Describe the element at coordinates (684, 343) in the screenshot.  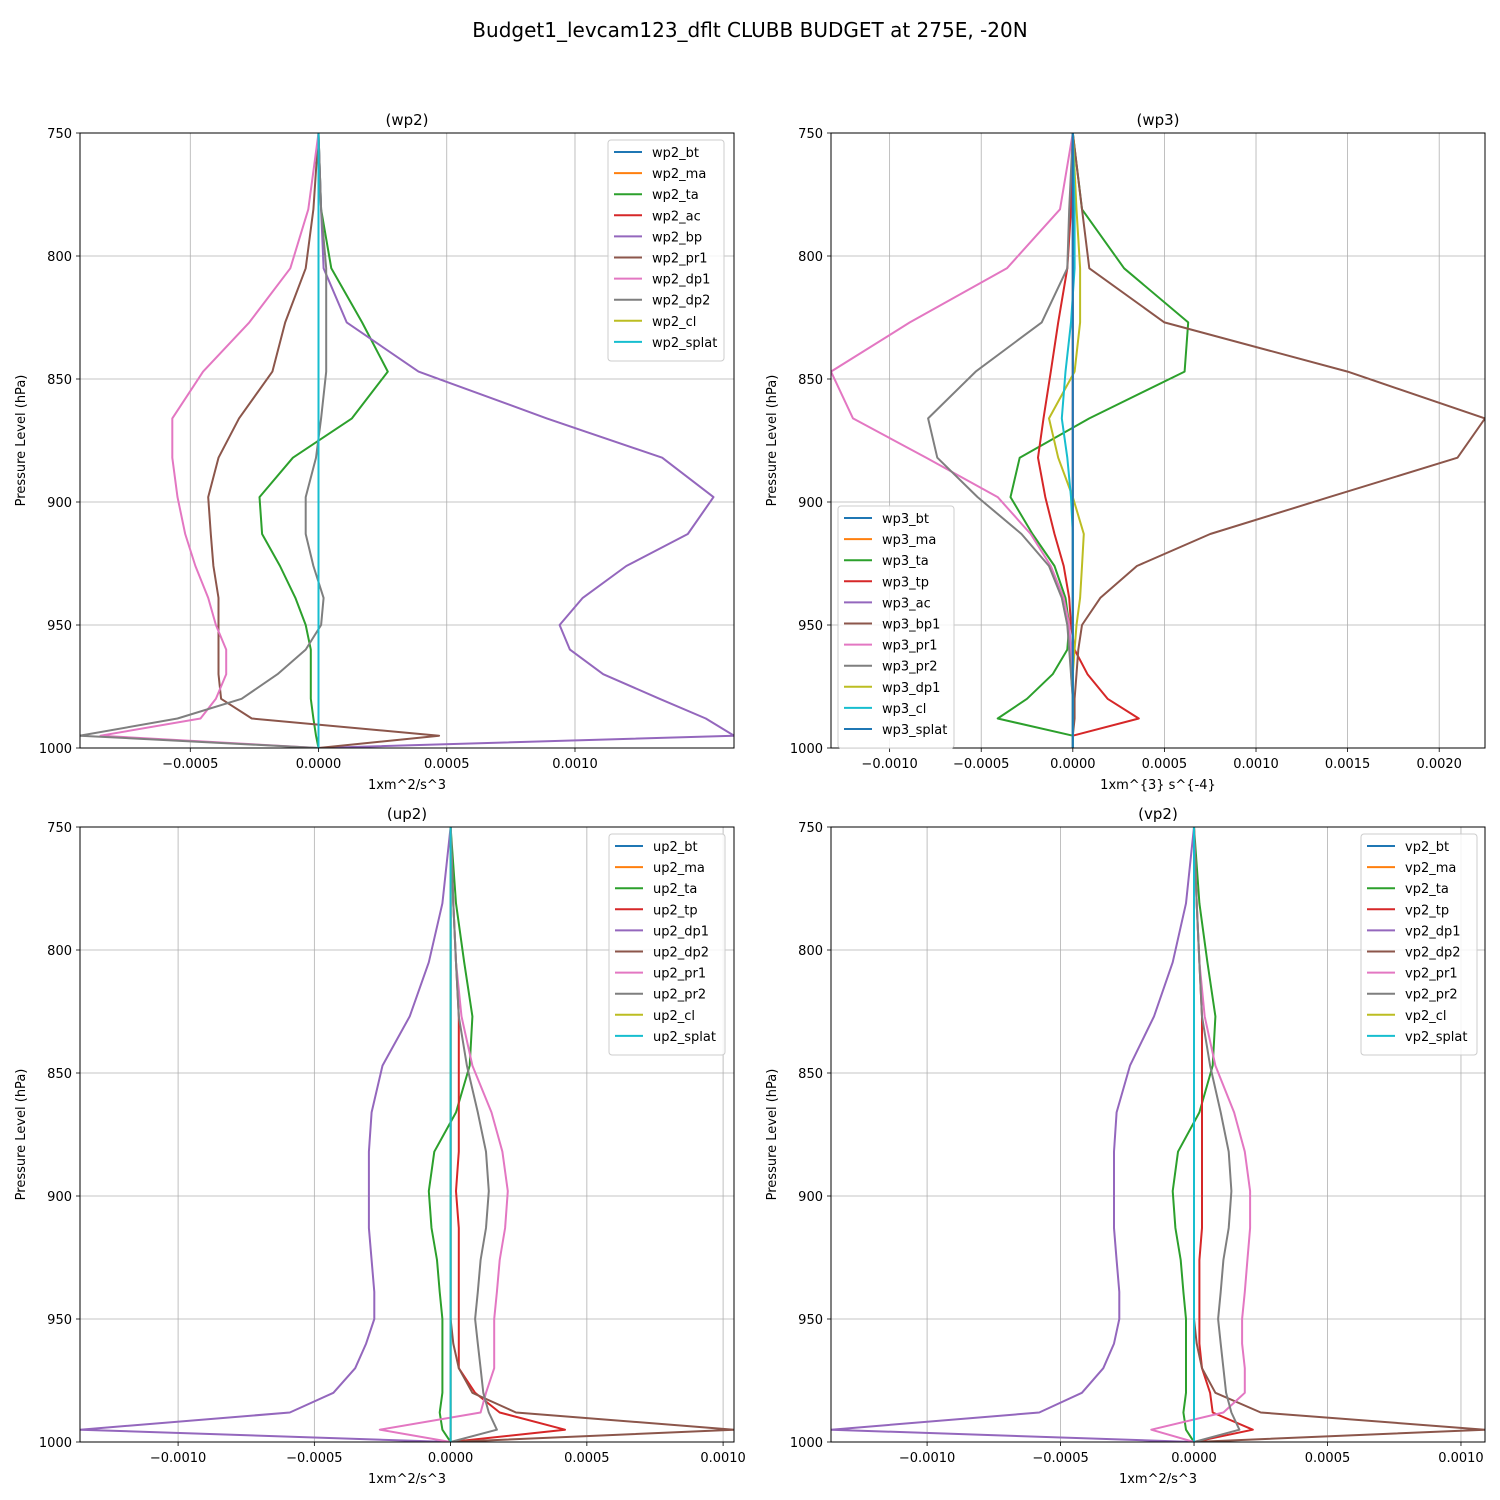
I see `legend-label: wp2_splat` at that location.